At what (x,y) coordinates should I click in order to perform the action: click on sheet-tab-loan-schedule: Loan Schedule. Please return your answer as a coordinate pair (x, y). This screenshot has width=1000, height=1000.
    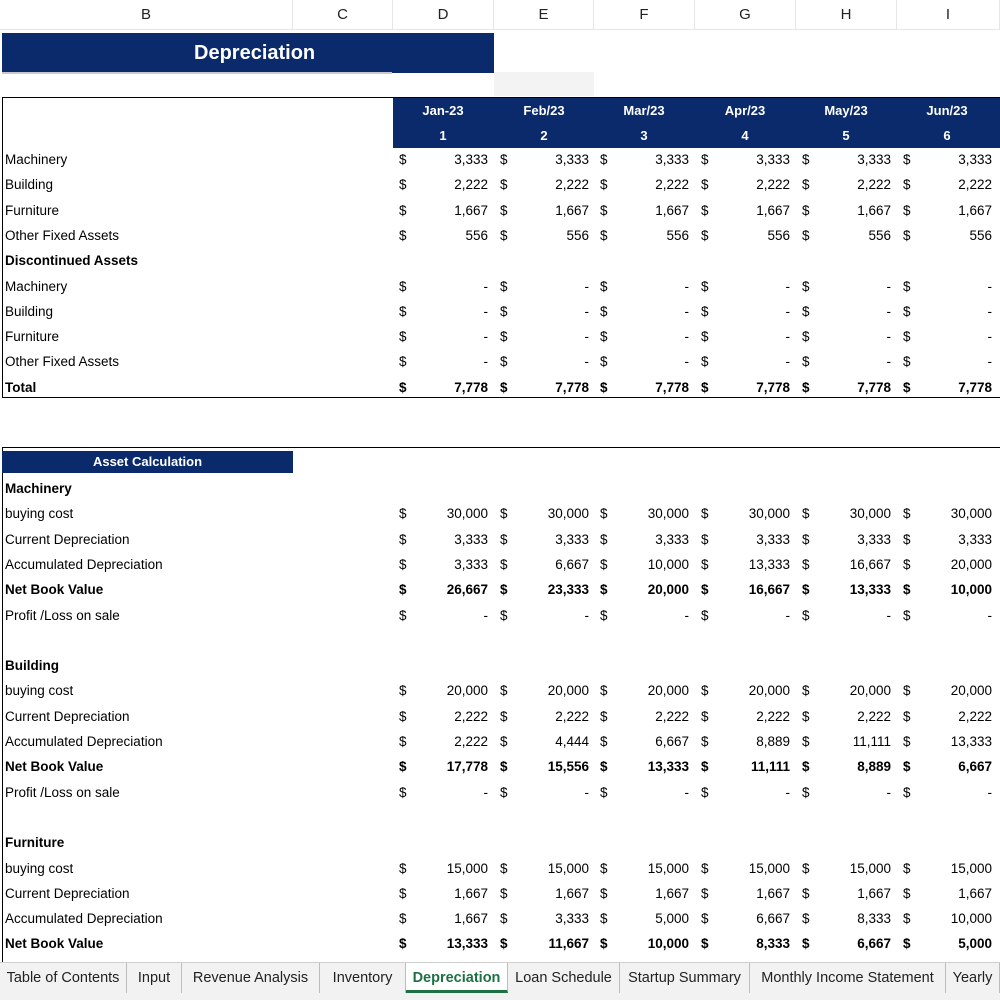
    Looking at the image, I should click on (564, 978).